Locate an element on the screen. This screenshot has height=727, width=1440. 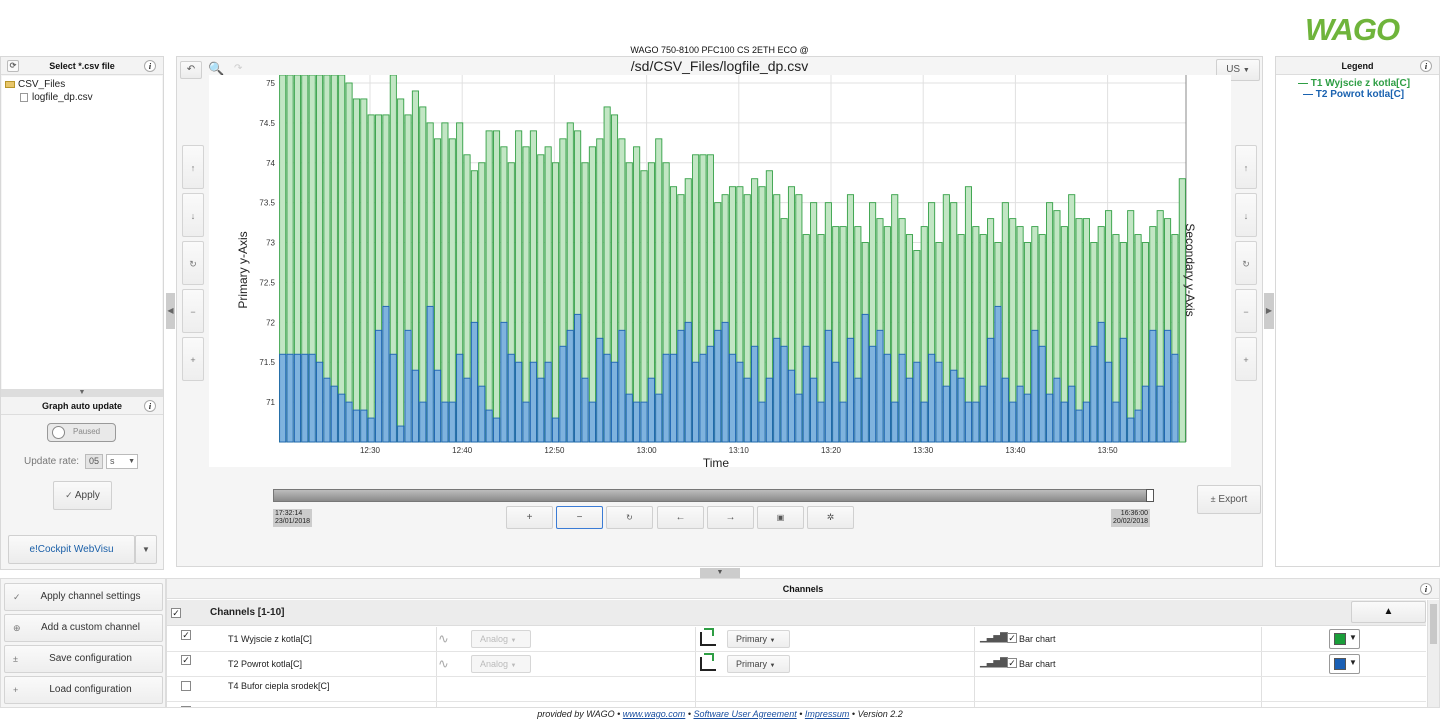
scrollbar-thumb is located at coordinates (1433, 624).